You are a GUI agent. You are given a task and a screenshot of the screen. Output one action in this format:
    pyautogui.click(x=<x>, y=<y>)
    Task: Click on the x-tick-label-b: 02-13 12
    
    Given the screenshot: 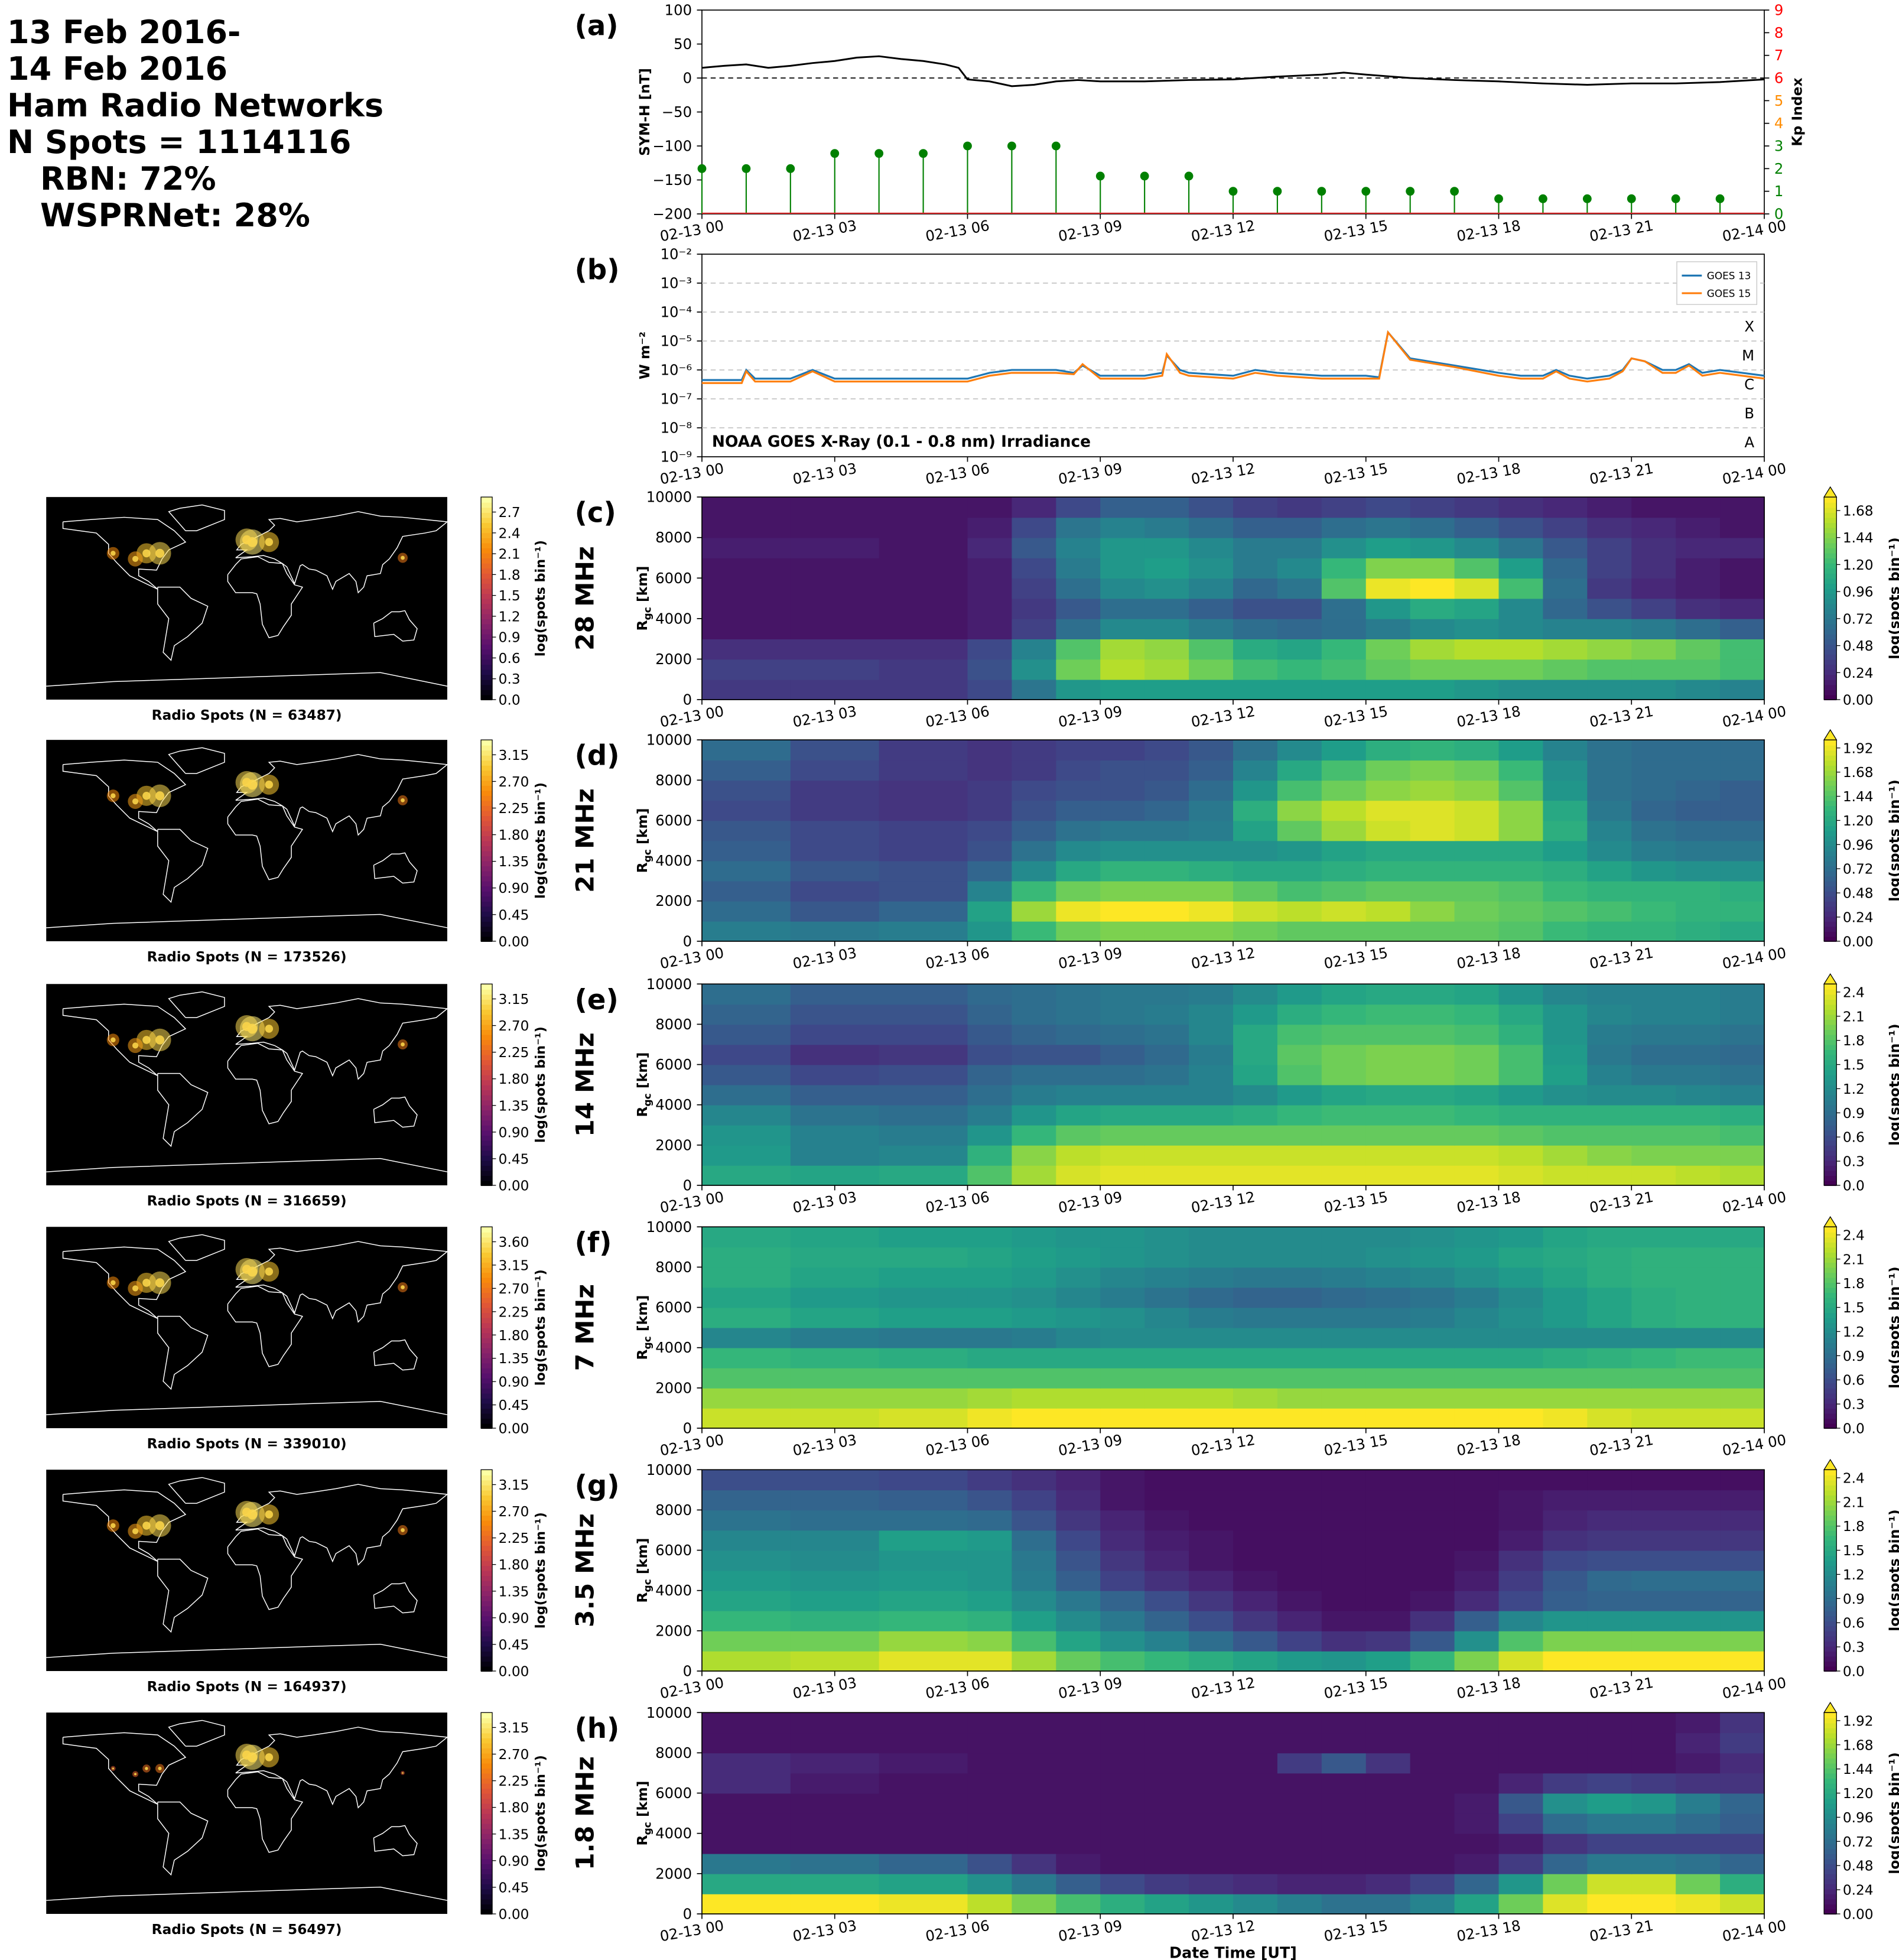 What is the action you would take?
    pyautogui.click(x=1223, y=474)
    